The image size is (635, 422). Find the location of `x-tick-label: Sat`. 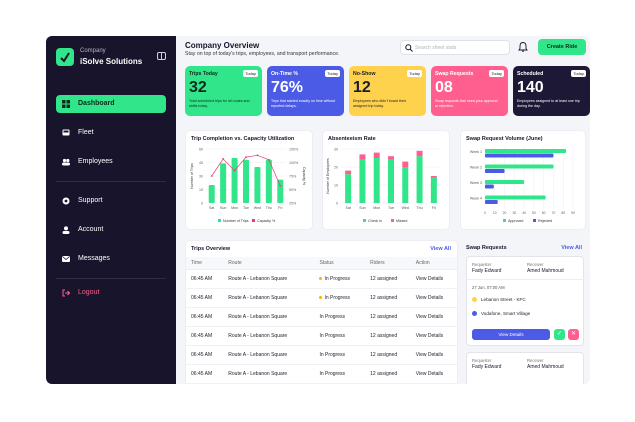

x-tick-label: Sat is located at coordinates (347, 208).